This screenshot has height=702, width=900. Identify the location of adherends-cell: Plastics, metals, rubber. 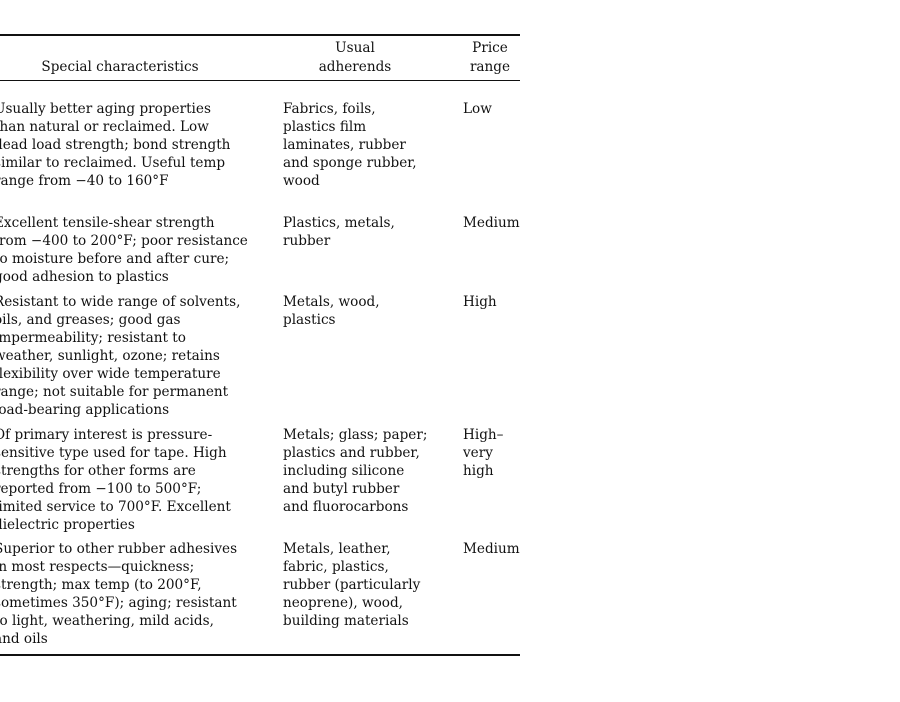
(339, 232).